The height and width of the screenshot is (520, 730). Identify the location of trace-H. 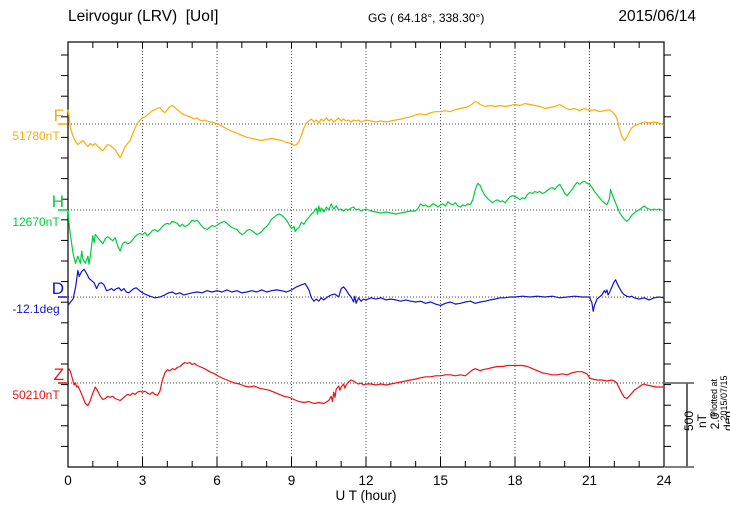
(365, 222).